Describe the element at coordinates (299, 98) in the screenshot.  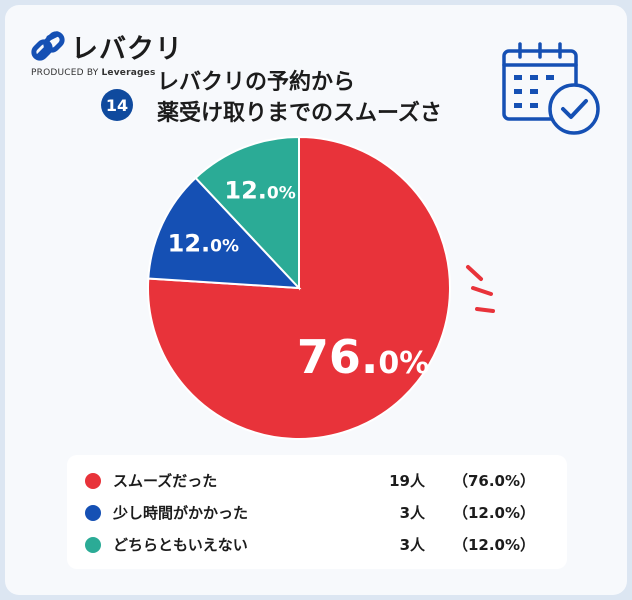
I see `chart-title: レバクリの予約から 薬受け取りまでのスムーズさ` at that location.